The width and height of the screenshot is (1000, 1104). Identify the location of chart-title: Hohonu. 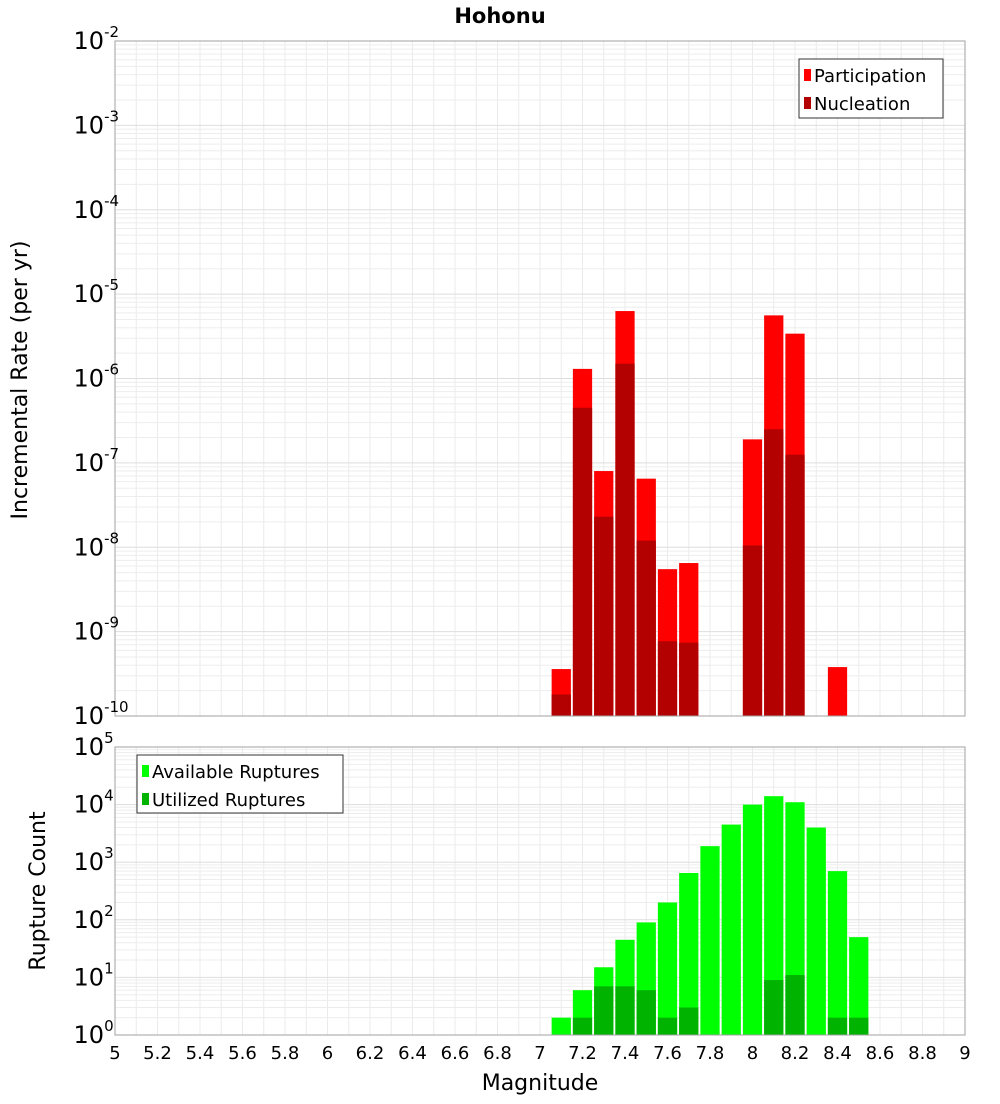
(499, 16).